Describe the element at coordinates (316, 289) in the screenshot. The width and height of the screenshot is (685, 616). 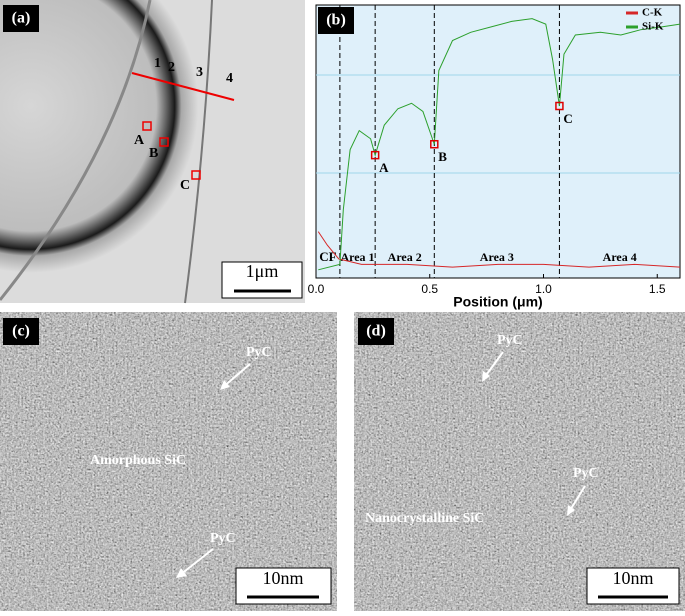
I see `x-tick-label: 0.0` at that location.